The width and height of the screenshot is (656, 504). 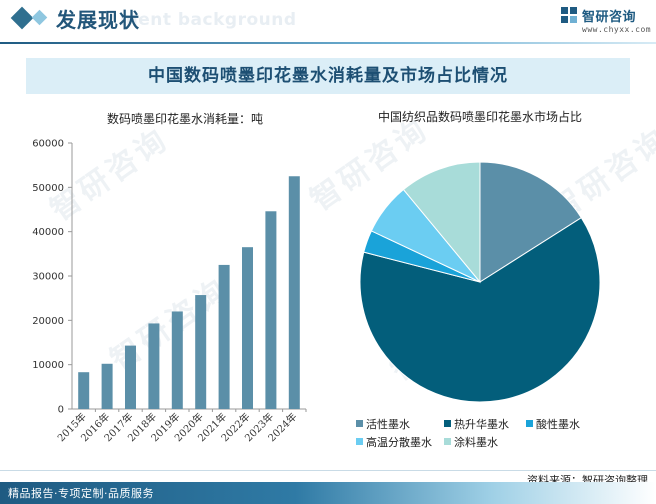 I want to click on legend-label: 涂料墨水, so click(x=476, y=442).